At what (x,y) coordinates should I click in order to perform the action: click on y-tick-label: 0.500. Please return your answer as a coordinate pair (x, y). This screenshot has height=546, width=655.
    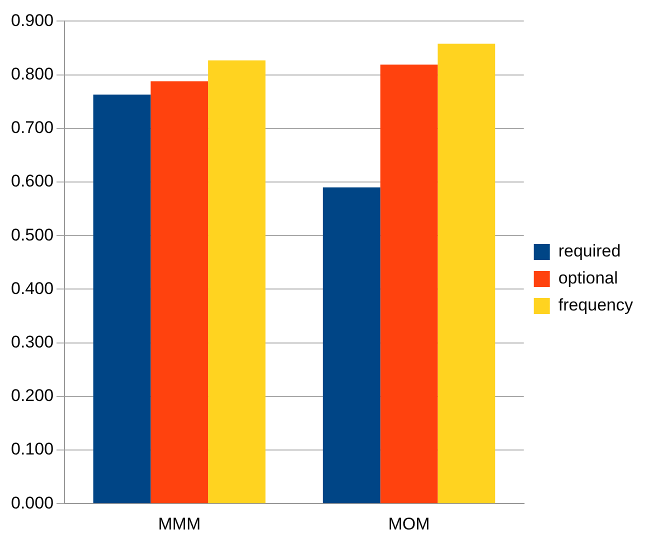
    Looking at the image, I should click on (32, 234).